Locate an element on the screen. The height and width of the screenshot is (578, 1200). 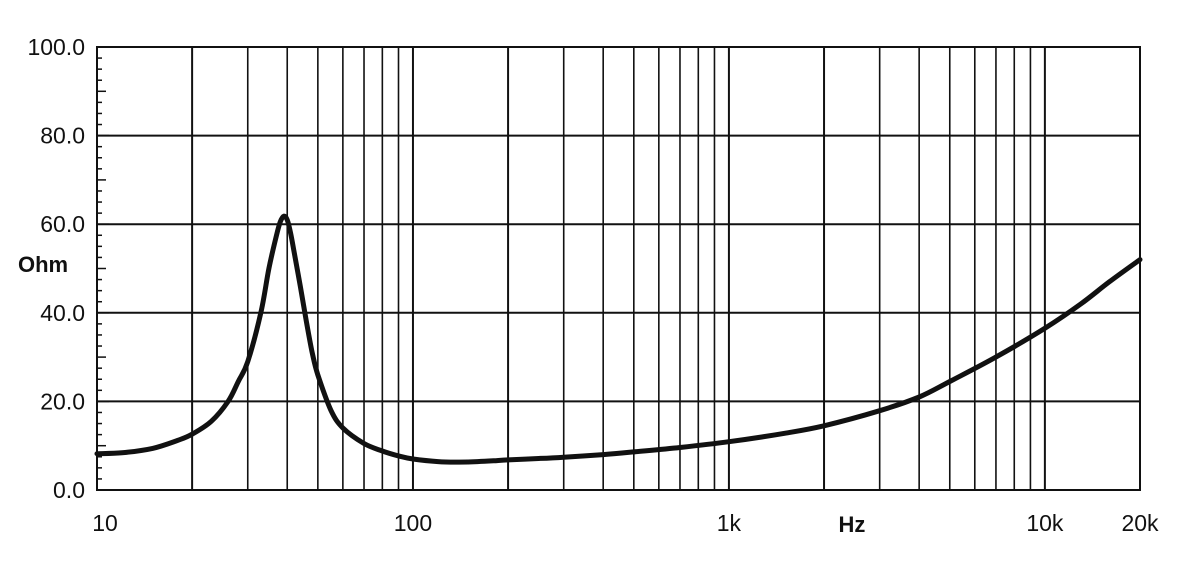
y-tick-label: 100.0 is located at coordinates (56, 47).